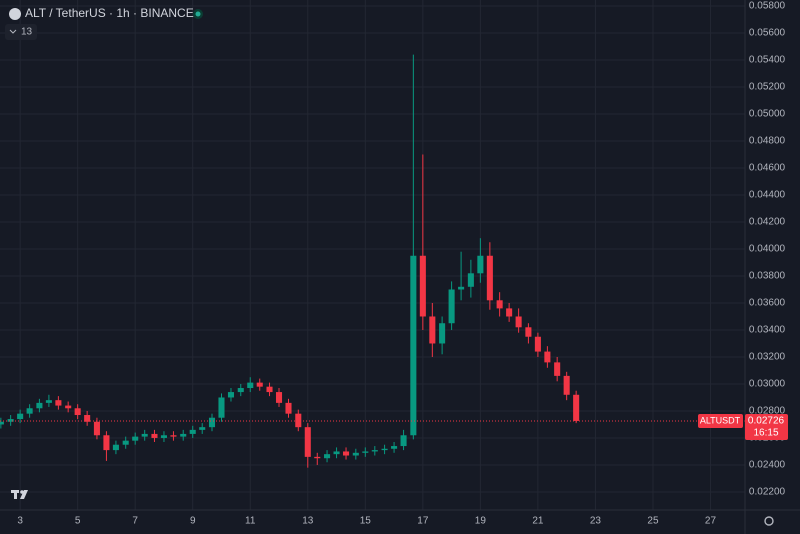 This screenshot has height=534, width=800. I want to click on chart-title: ALT / TetherUS · 1h · BINANCE, so click(109, 13).